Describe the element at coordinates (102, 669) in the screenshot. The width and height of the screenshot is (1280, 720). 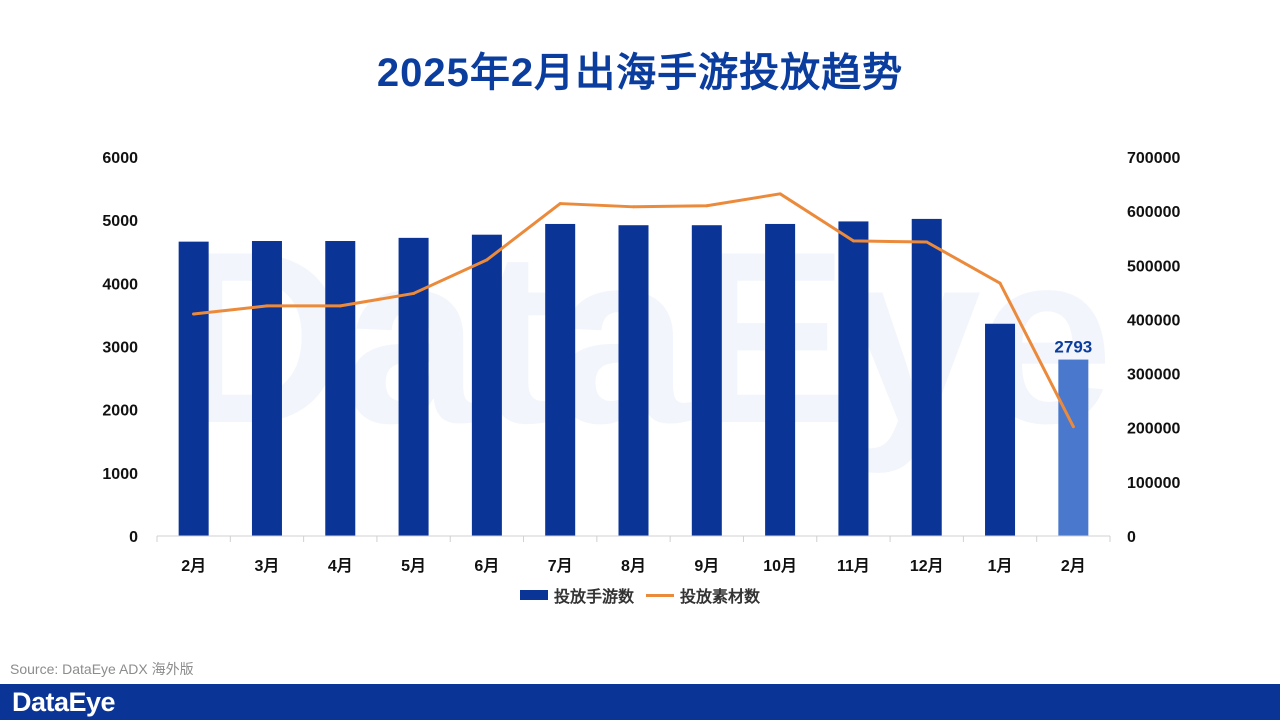
I see `source-note: Source: DataEye ADX 海外版` at that location.